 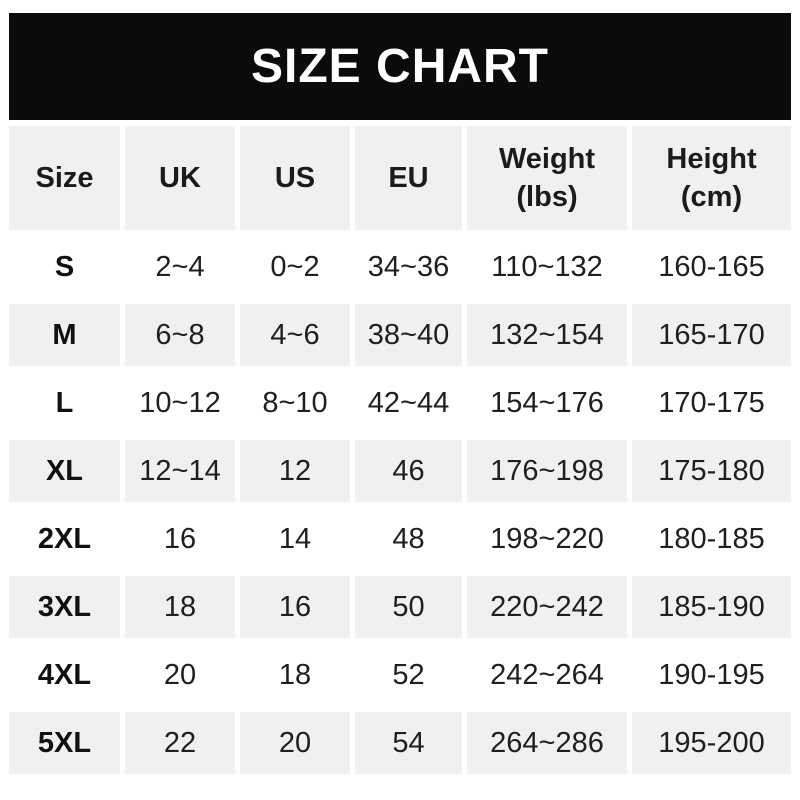 What do you see at coordinates (711, 178) in the screenshot?
I see `header-height: Height (cm)` at bounding box center [711, 178].